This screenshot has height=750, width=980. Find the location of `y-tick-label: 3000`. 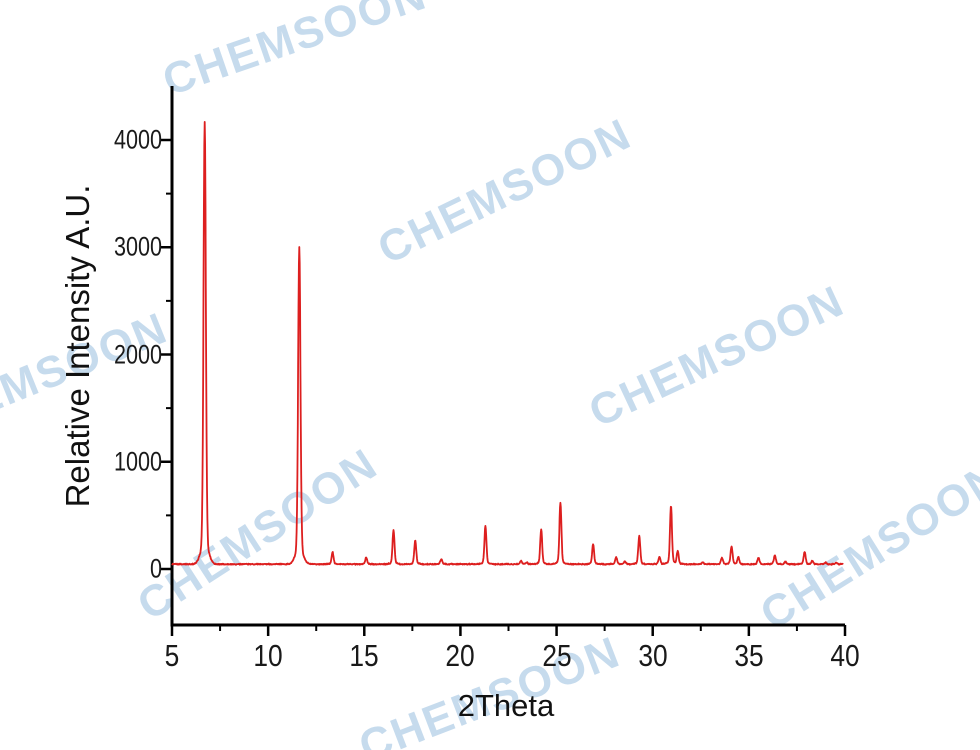

y-tick-label: 3000 is located at coordinates (137, 246).